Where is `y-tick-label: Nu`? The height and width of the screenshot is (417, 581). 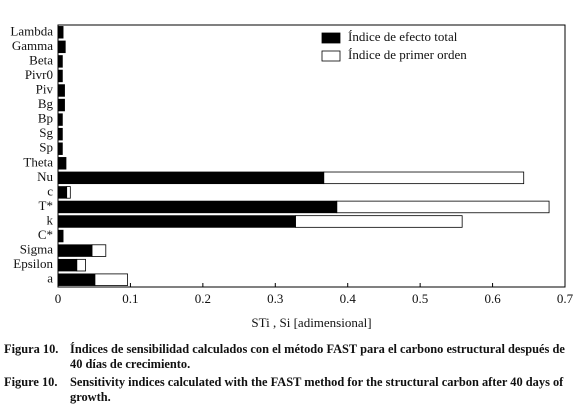 y-tick-label: Nu is located at coordinates (45, 176).